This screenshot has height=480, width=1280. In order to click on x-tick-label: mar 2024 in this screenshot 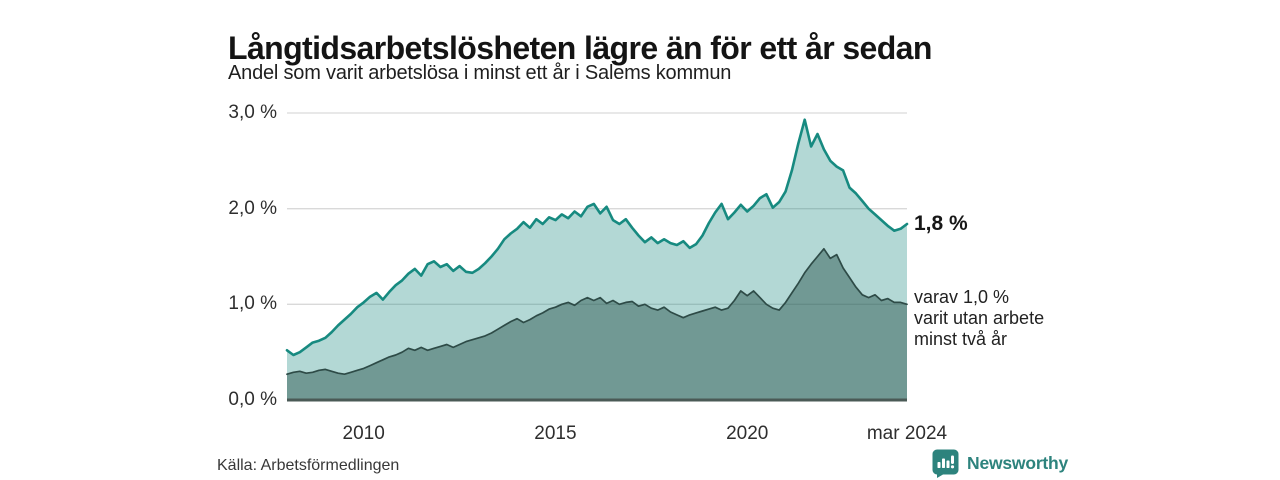, I will do `click(907, 433)`.